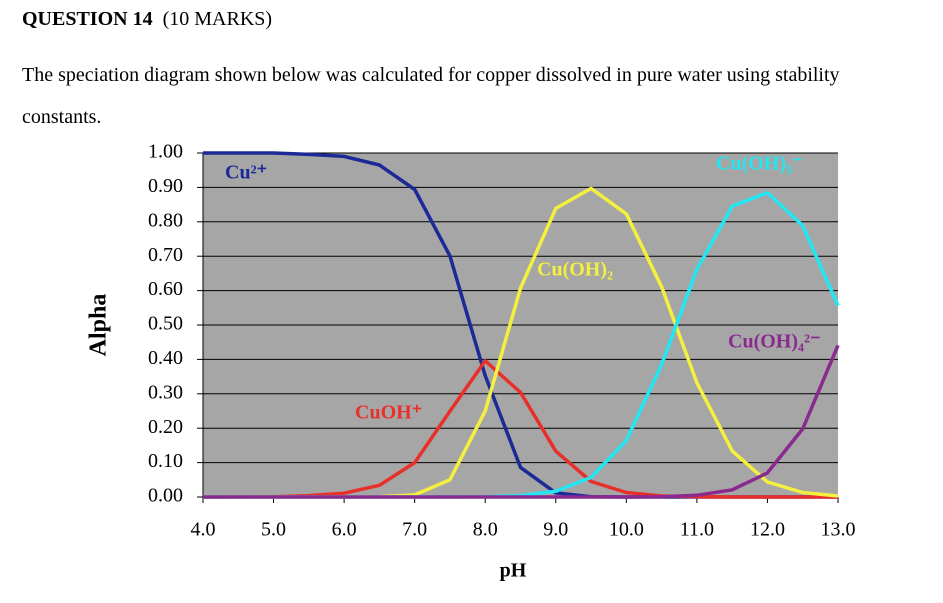 The height and width of the screenshot is (603, 943). I want to click on x-tick-label: 8.0, so click(485, 530).